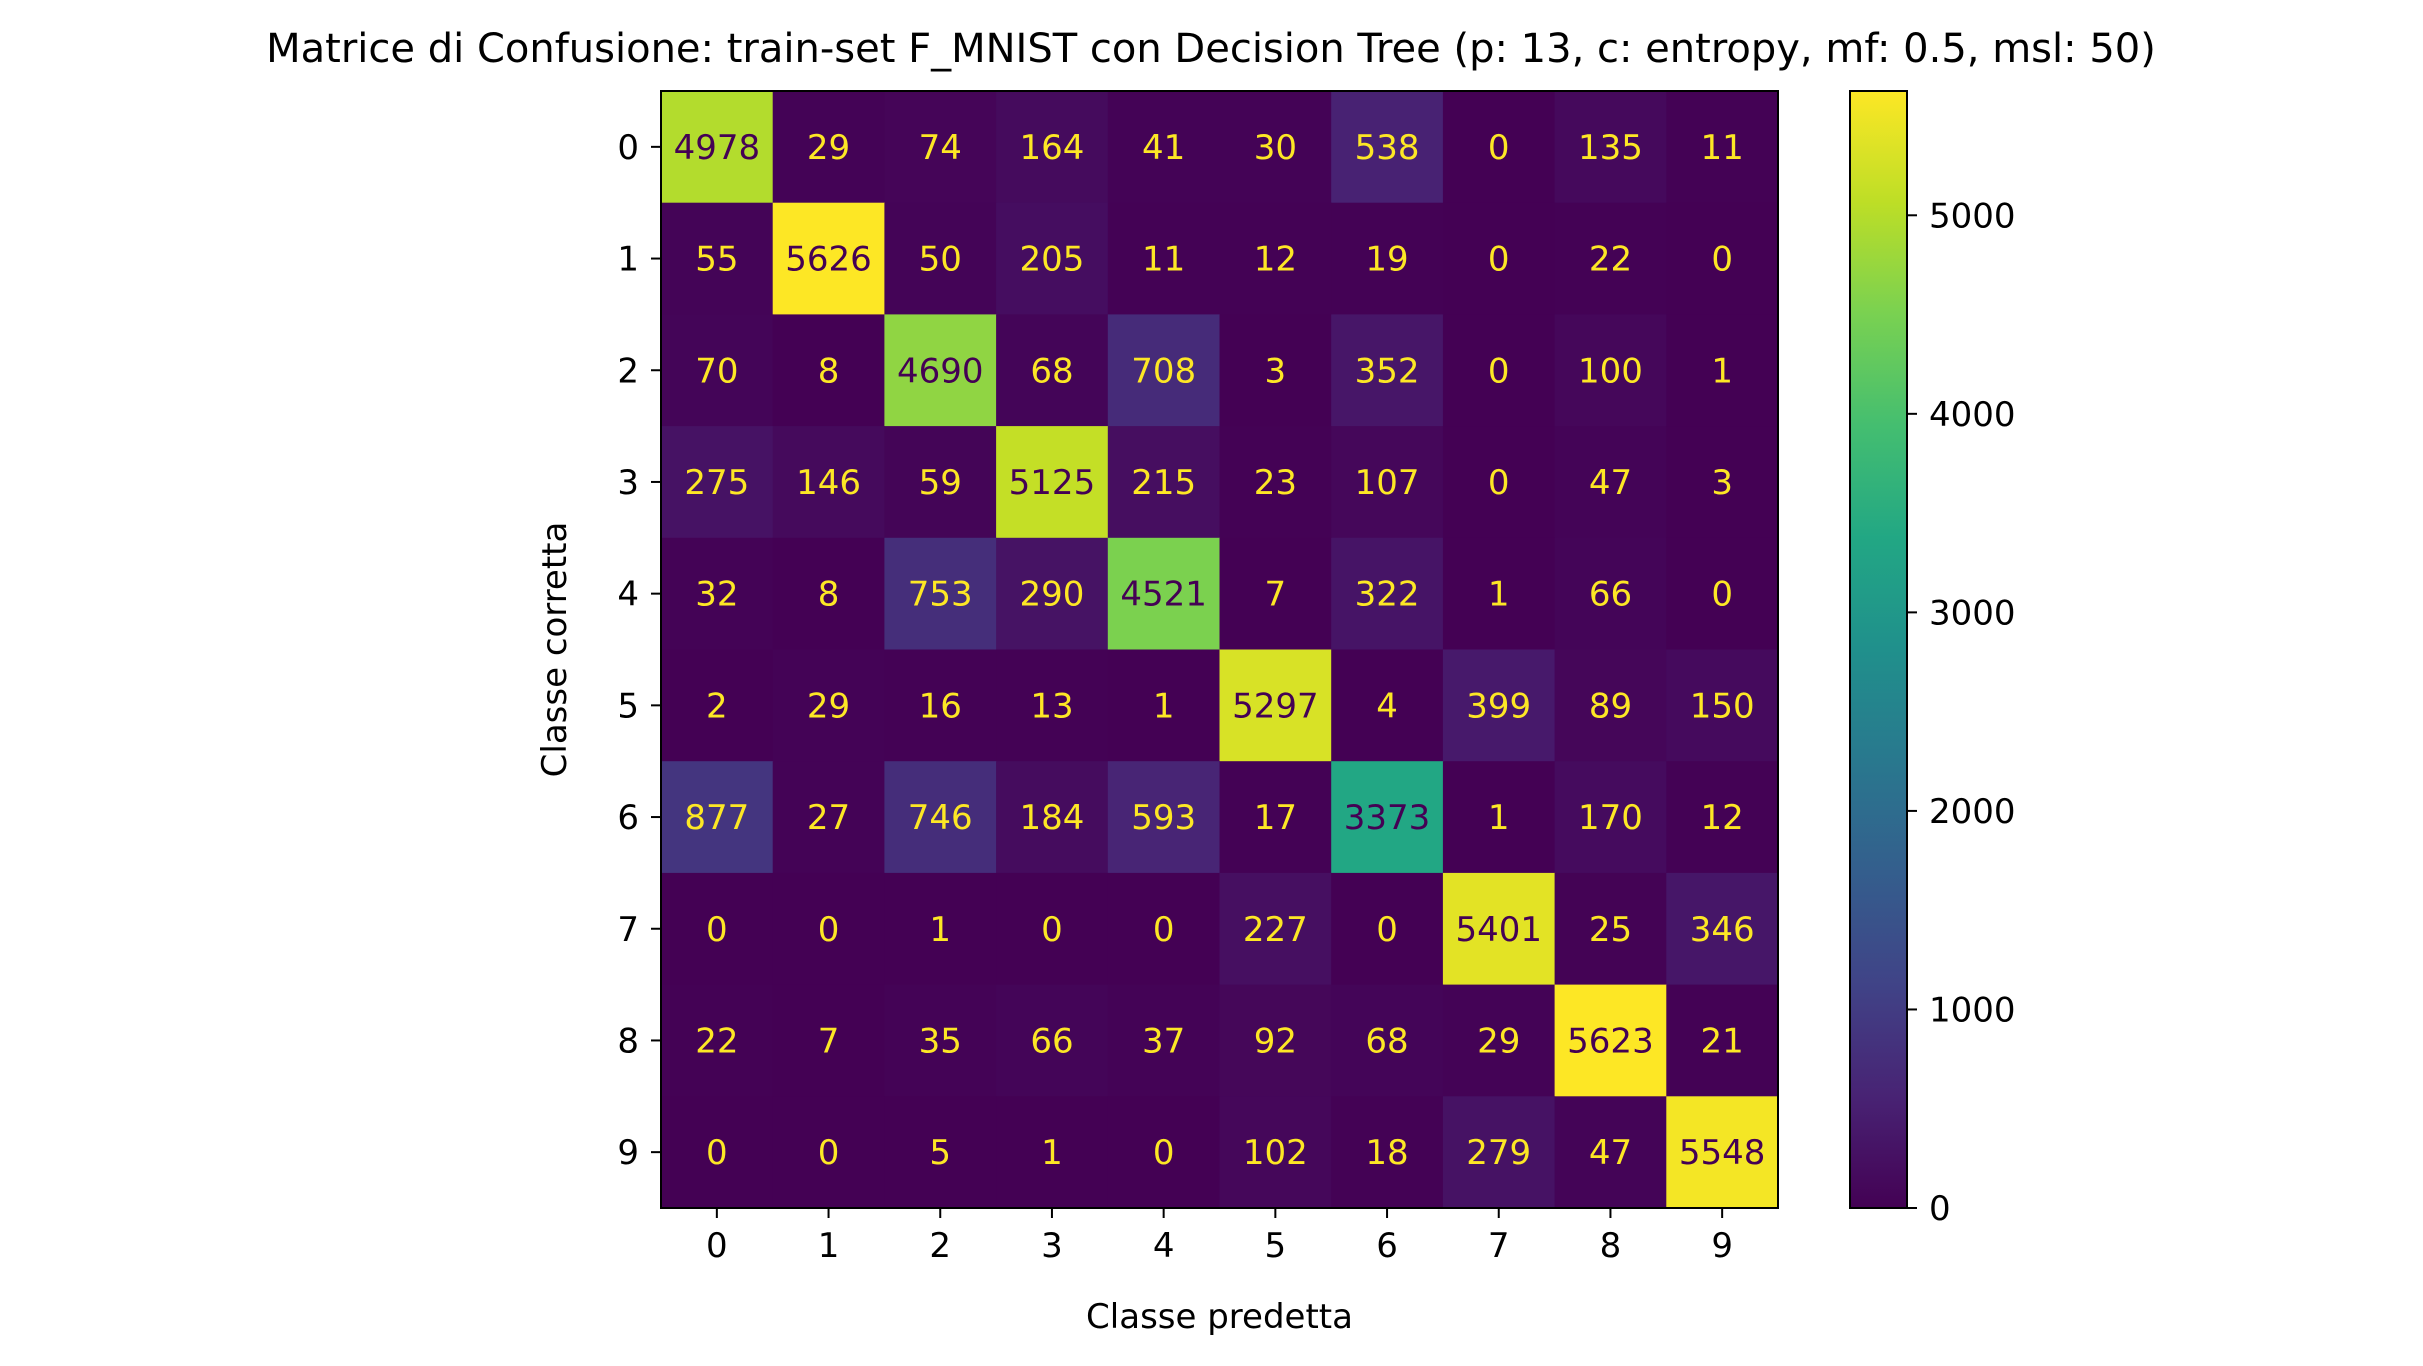 The image size is (2423, 1366). I want to click on cell-value-label: 215, so click(1163, 483).